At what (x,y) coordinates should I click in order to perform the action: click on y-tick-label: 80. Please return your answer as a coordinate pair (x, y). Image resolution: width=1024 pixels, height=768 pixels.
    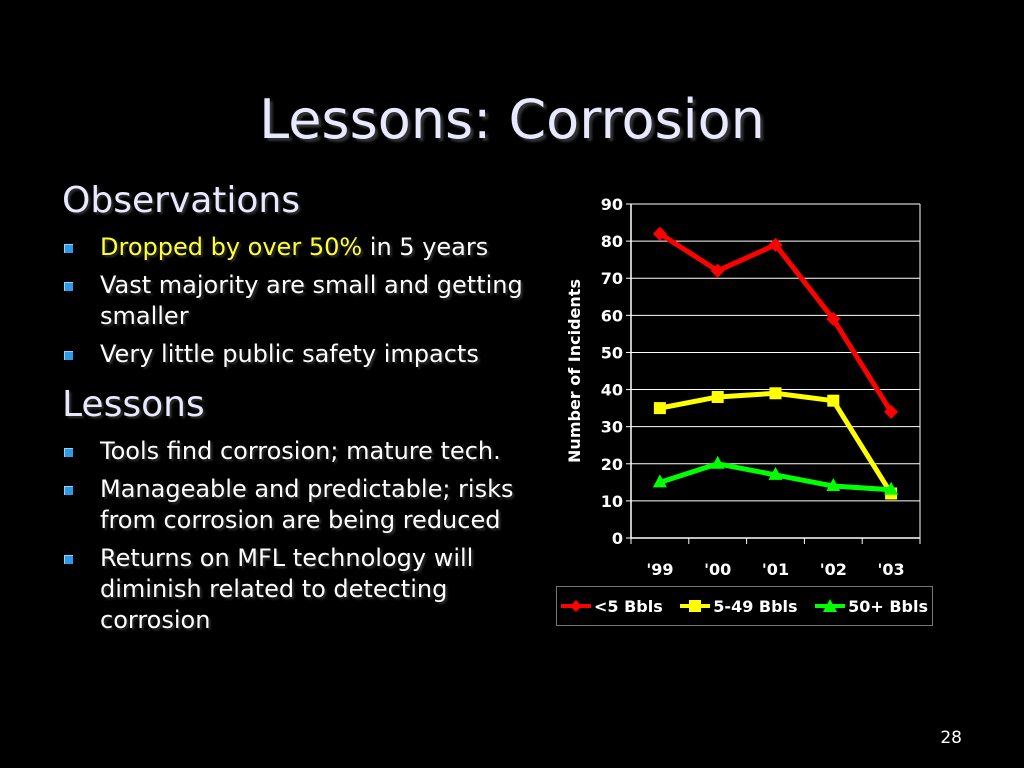
    Looking at the image, I should click on (612, 241).